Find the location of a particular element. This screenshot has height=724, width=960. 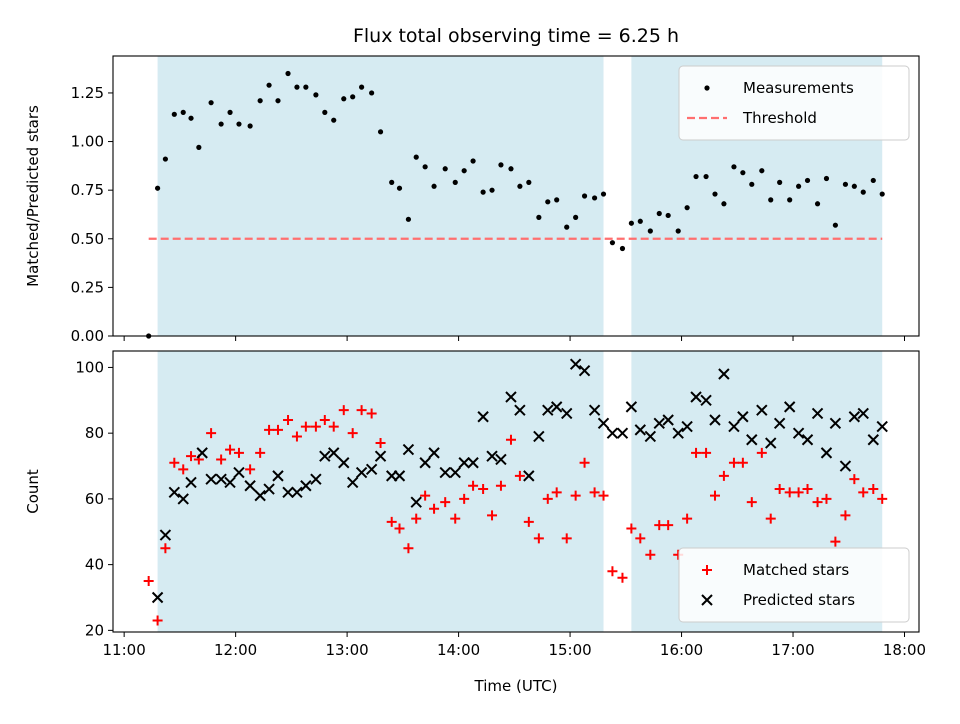

x-axis-label: Time (UTC) is located at coordinates (516, 686).